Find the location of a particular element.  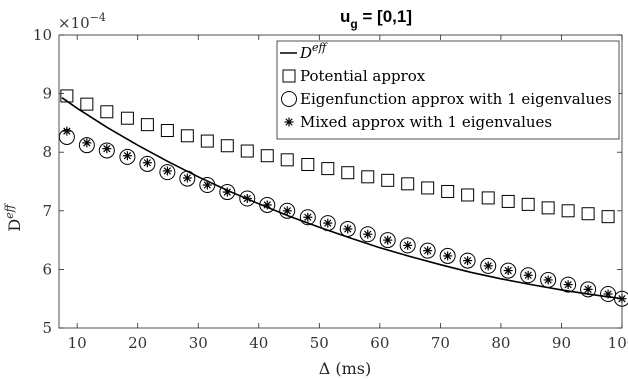

x-axis-label: Δ (ms) is located at coordinates (345, 368).